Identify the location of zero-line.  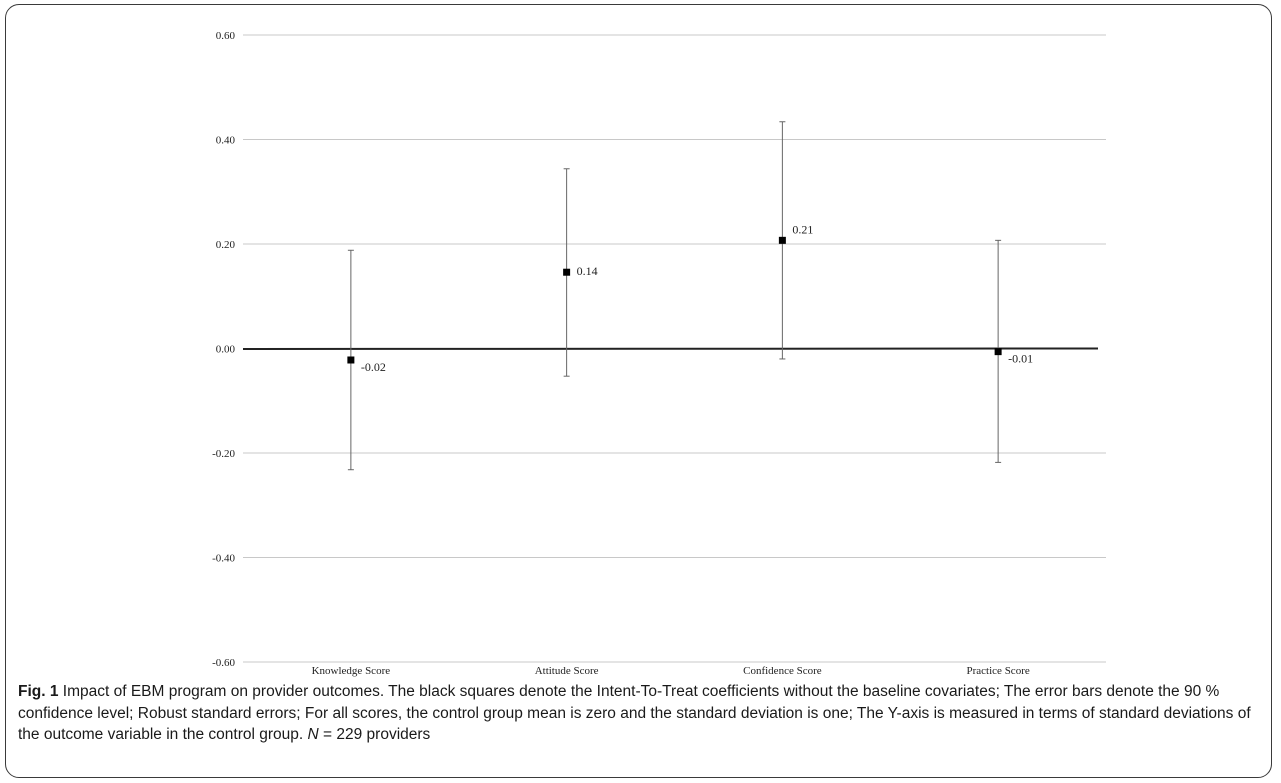
(670, 348).